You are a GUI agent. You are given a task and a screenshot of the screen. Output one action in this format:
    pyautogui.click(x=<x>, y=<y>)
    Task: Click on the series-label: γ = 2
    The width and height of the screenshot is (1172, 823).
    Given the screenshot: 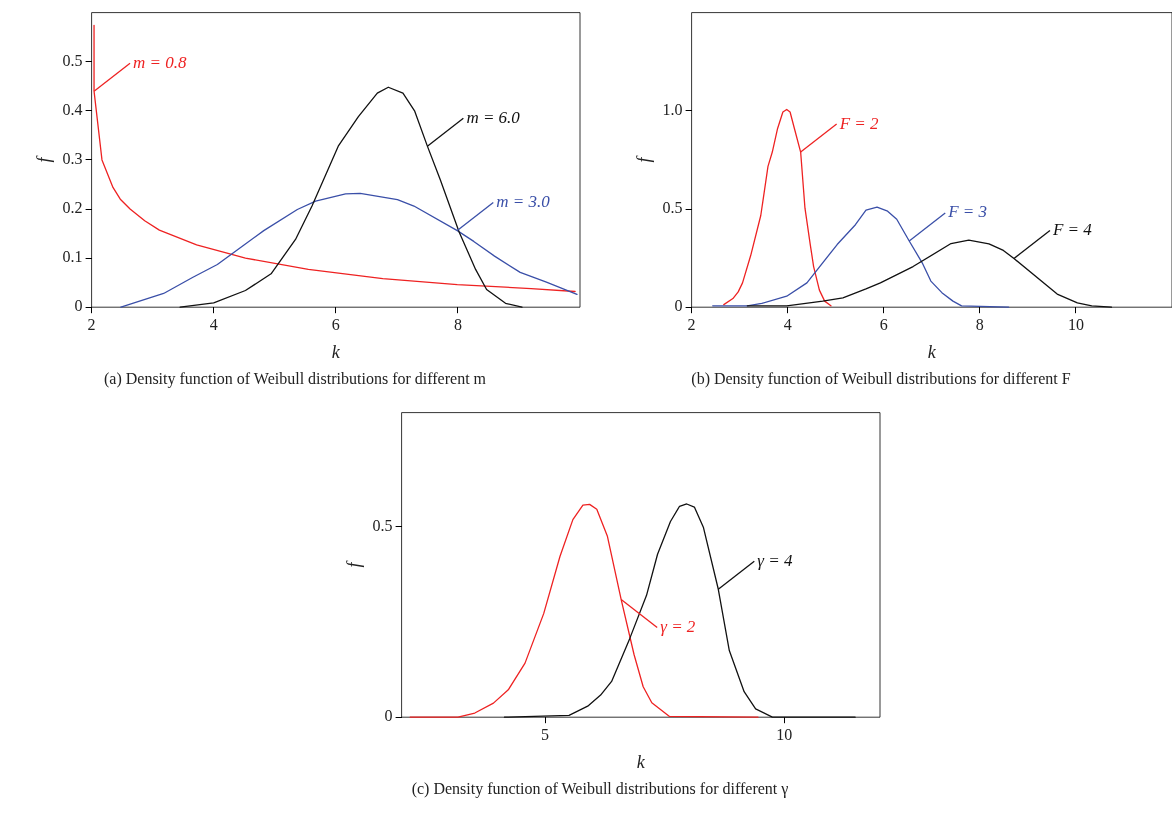 What is the action you would take?
    pyautogui.click(x=678, y=627)
    